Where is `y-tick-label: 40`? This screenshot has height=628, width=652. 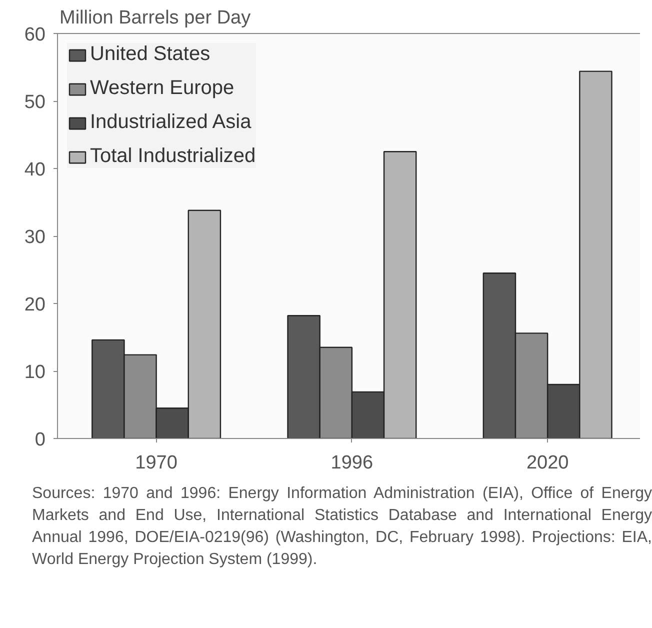
y-tick-label: 40 is located at coordinates (35, 170).